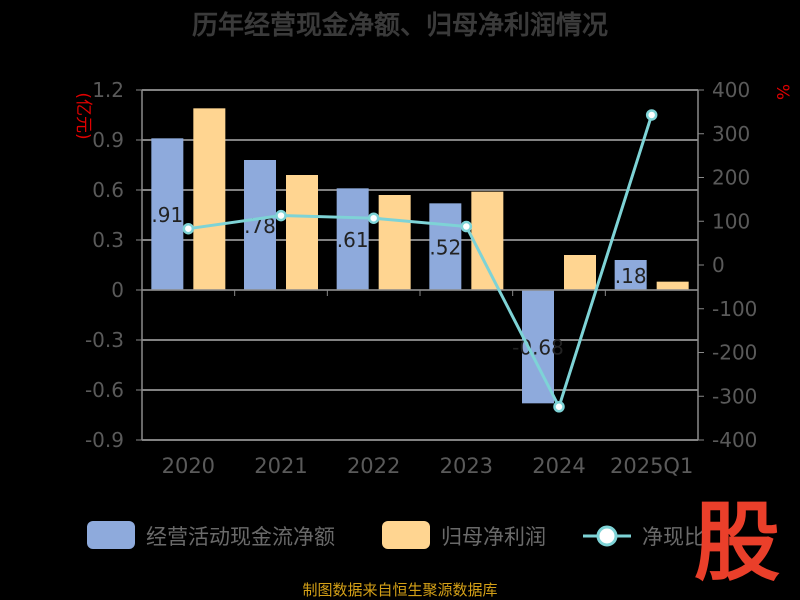 The height and width of the screenshot is (600, 800). Describe the element at coordinates (104, 340) in the screenshot. I see `y-left-tick-label: -0.3` at that location.